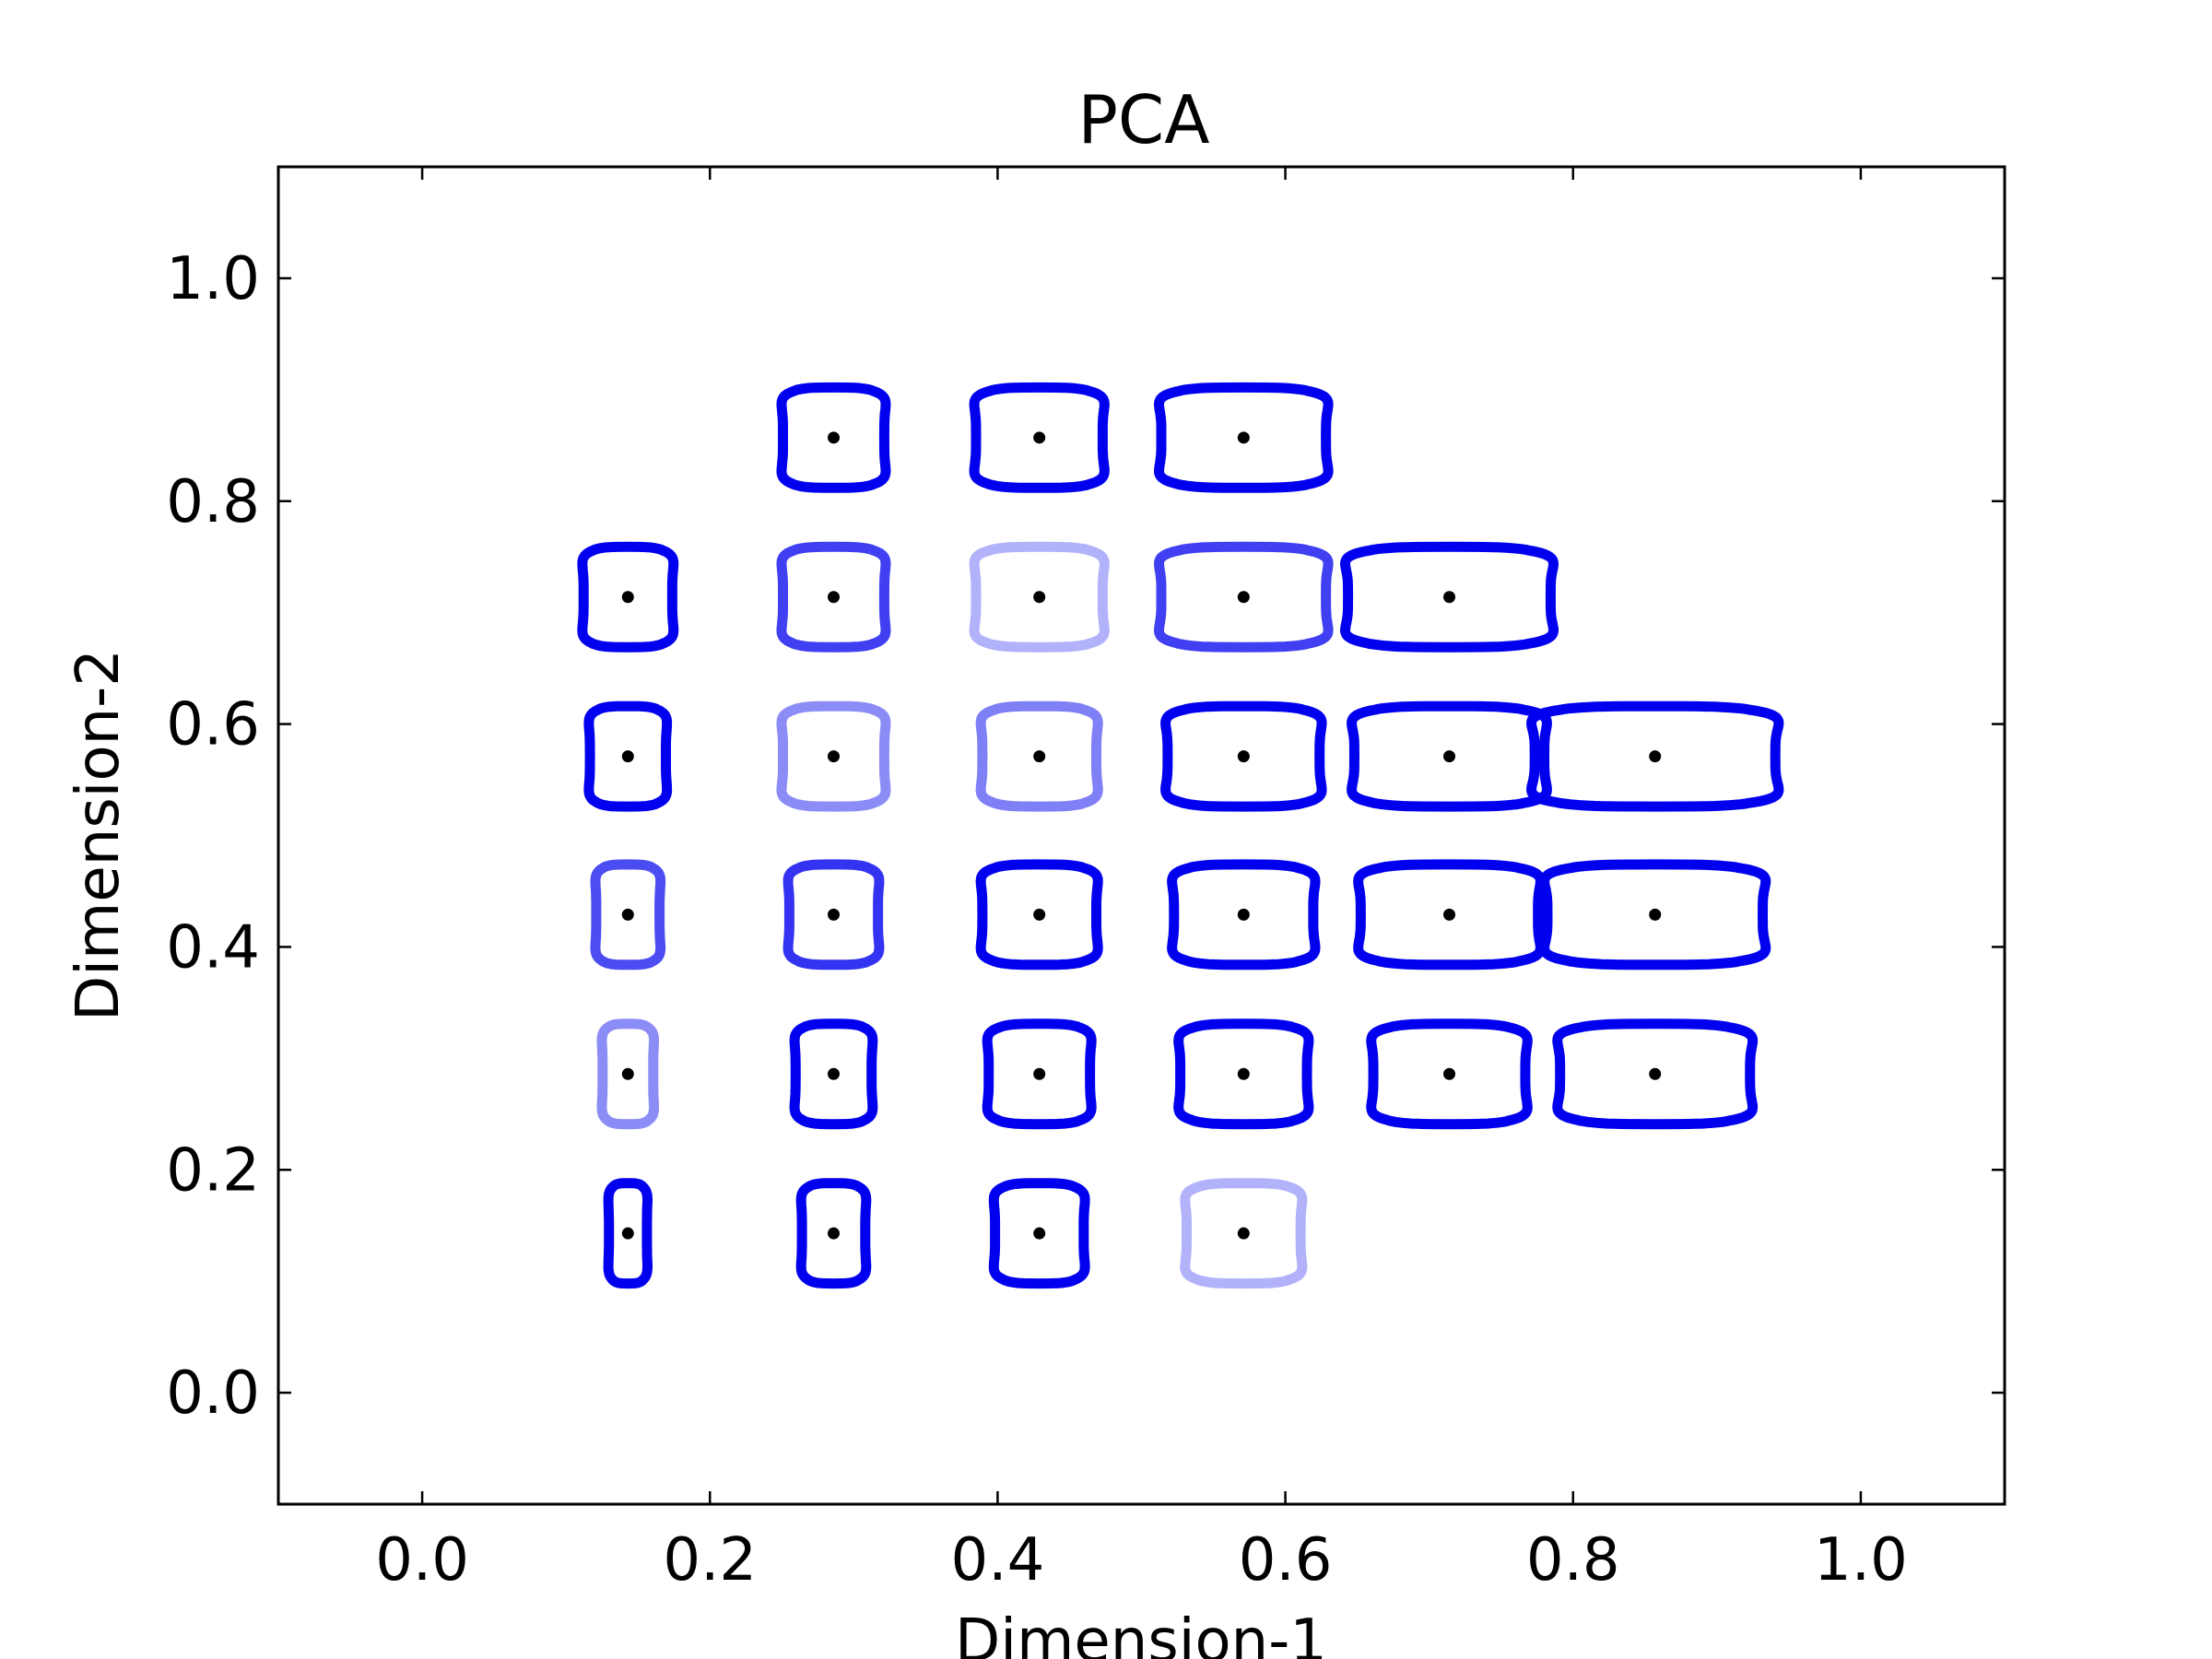  What do you see at coordinates (422, 1560) in the screenshot?
I see `x-tick-label: 0.0` at bounding box center [422, 1560].